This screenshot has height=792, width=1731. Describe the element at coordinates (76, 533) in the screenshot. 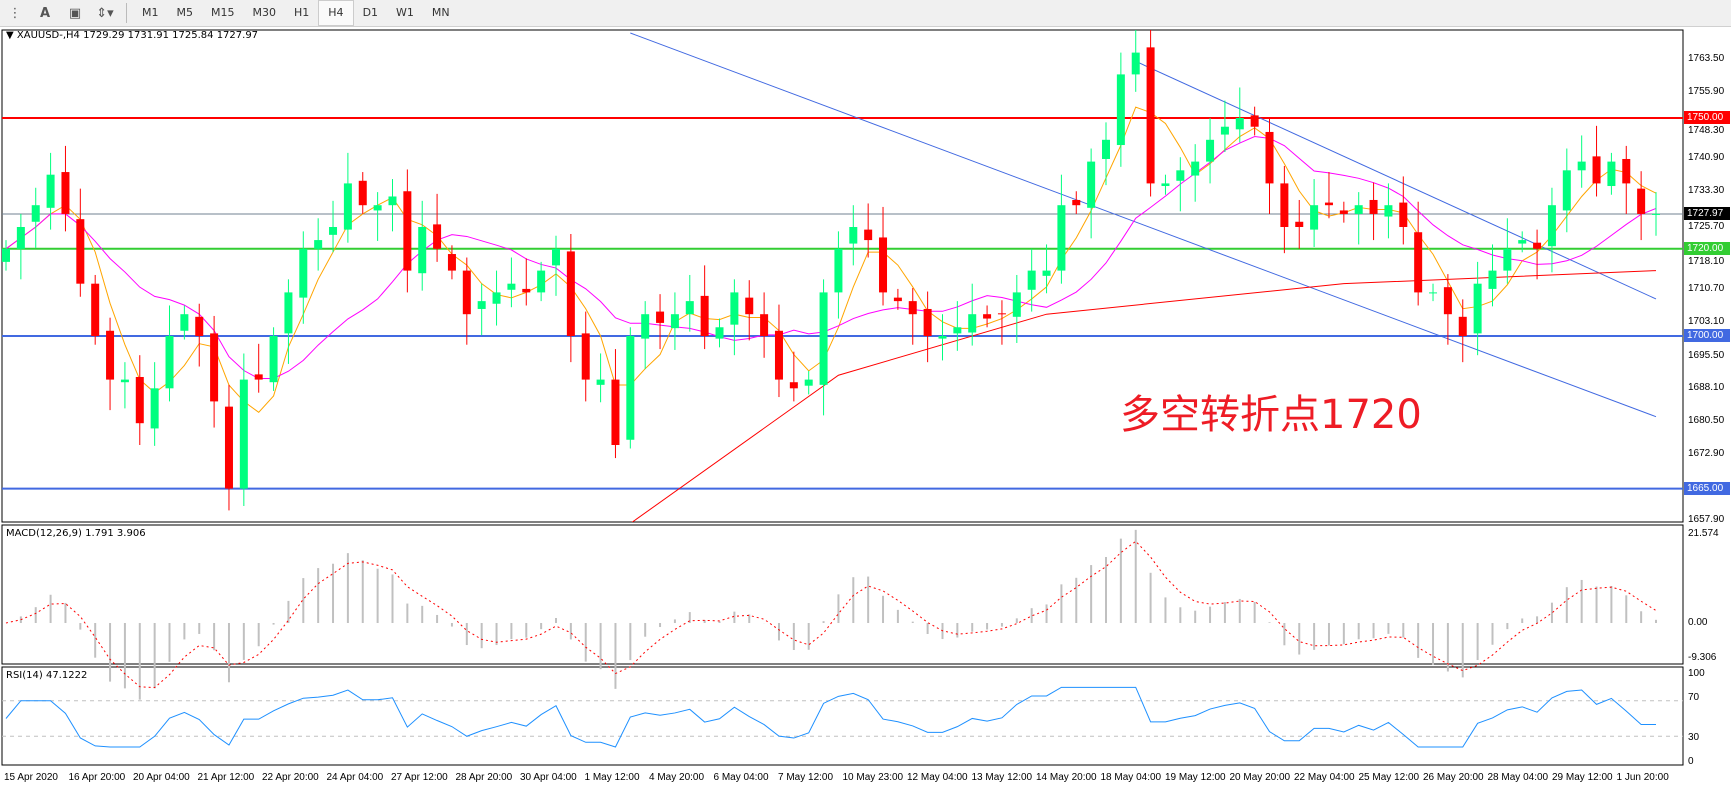

I see `macd-label: MACD(12,26,9) 1.791 3.906` at that location.